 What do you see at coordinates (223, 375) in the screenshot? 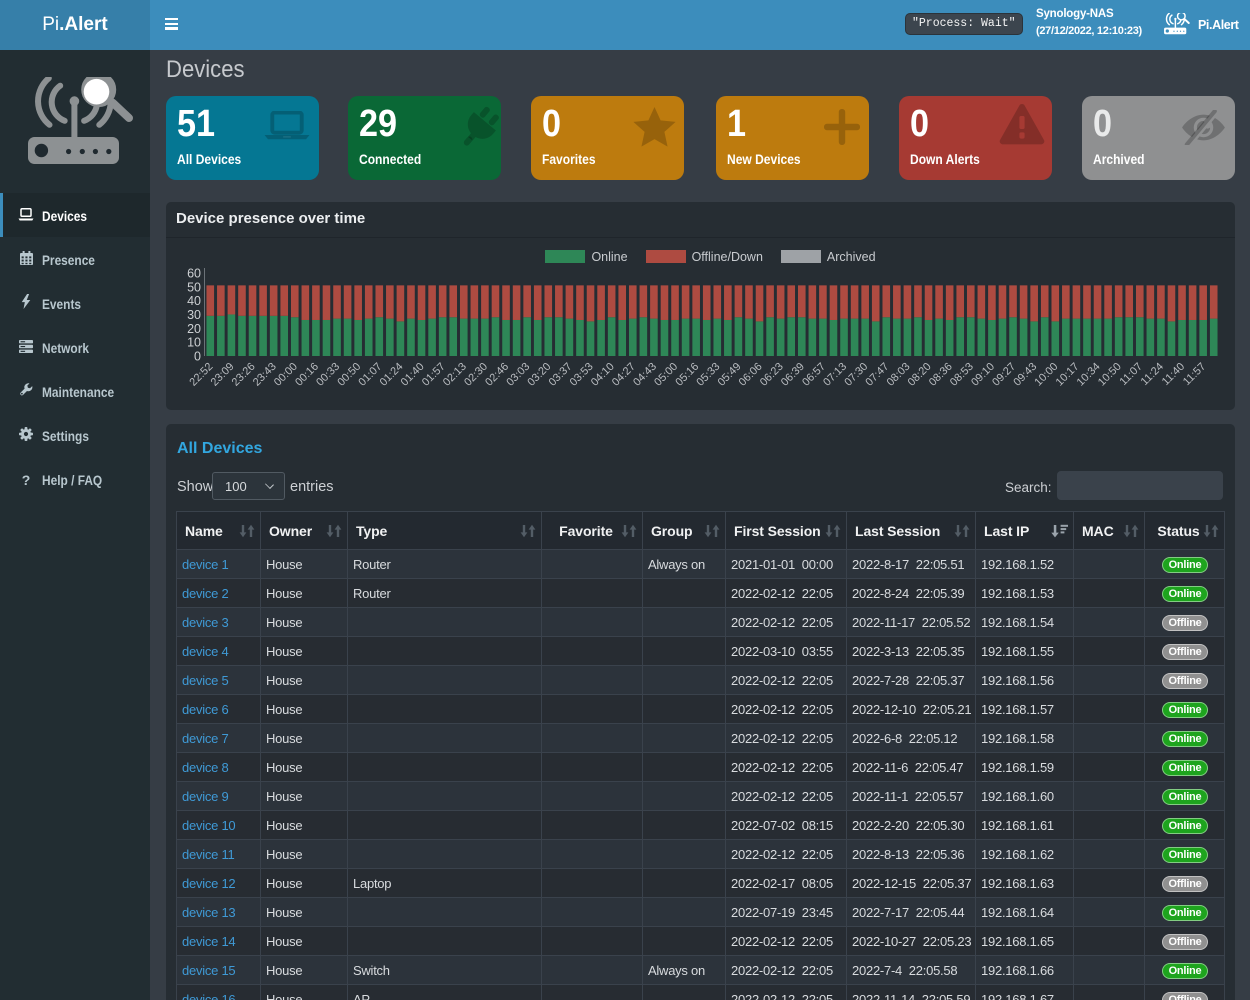
I see `svg-text: 23:09` at bounding box center [223, 375].